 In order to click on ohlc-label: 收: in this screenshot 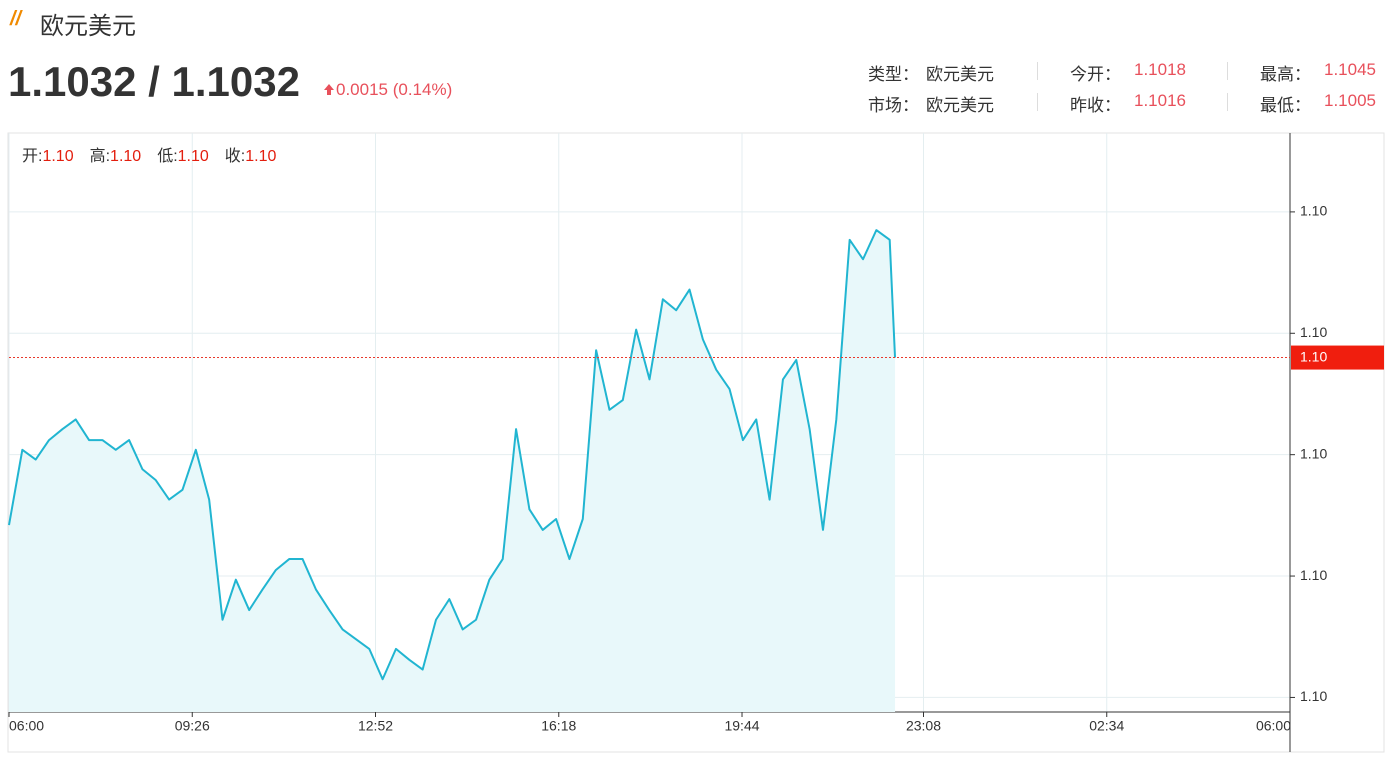, I will do `click(235, 156)`.